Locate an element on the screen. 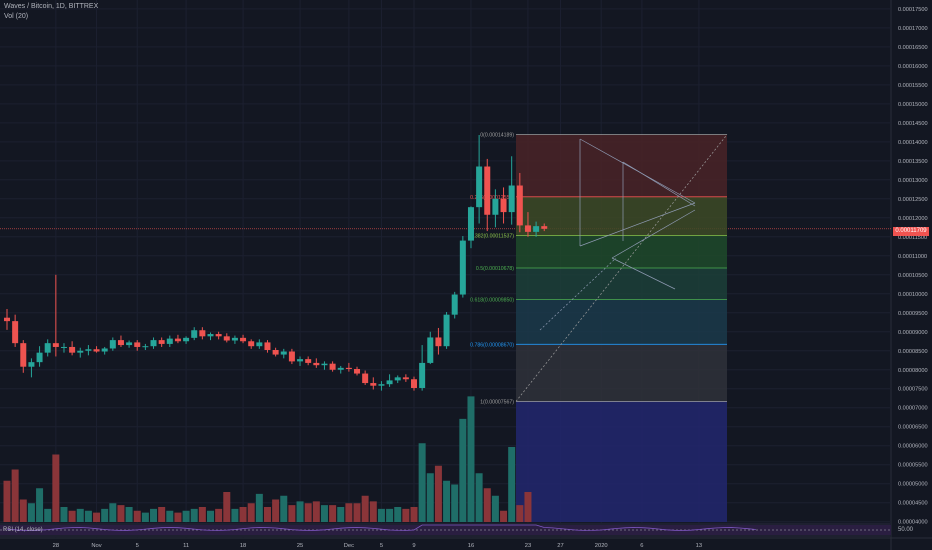 Image resolution: width=932 pixels, height=550 pixels. time-axis: 28 Nov 5 11 18 25 Dec 5 9 16 23 27 2020 6 13 is located at coordinates (378, 546).